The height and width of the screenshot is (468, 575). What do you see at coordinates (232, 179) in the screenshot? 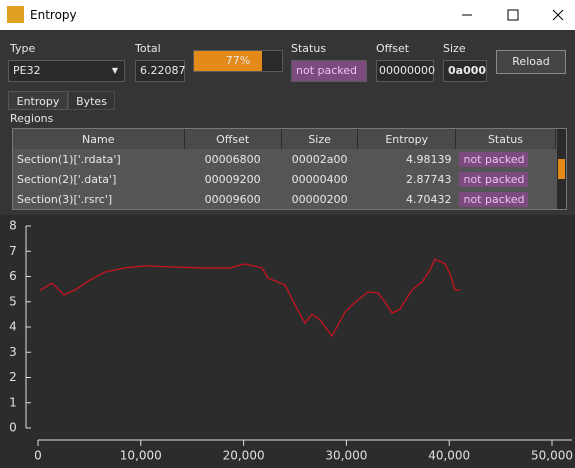
I see `cell: 00009200` at bounding box center [232, 179].